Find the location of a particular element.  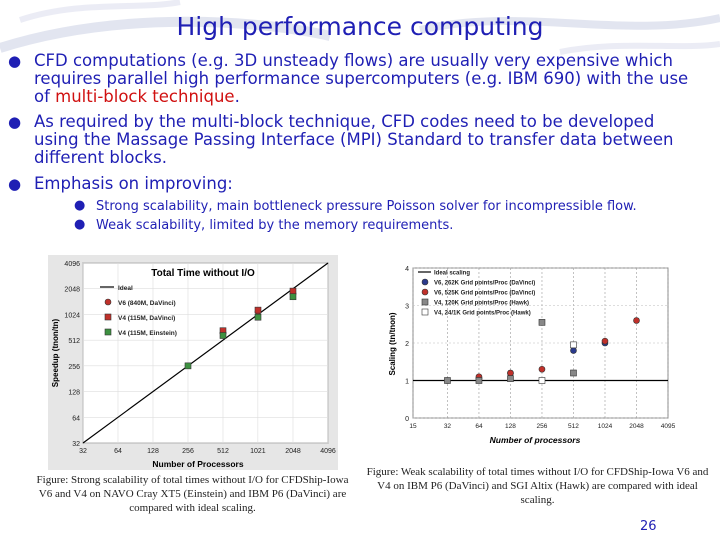

left-chart-title: Total Time without I/O is located at coordinates (203, 273).